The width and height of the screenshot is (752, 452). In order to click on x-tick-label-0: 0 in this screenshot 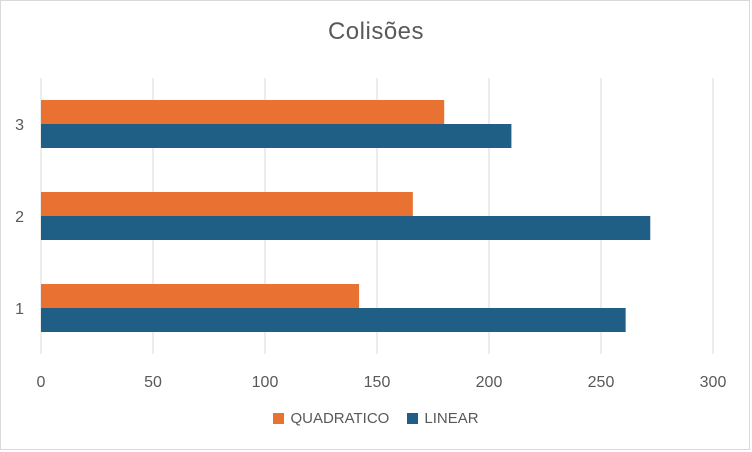, I will do `click(41, 382)`.